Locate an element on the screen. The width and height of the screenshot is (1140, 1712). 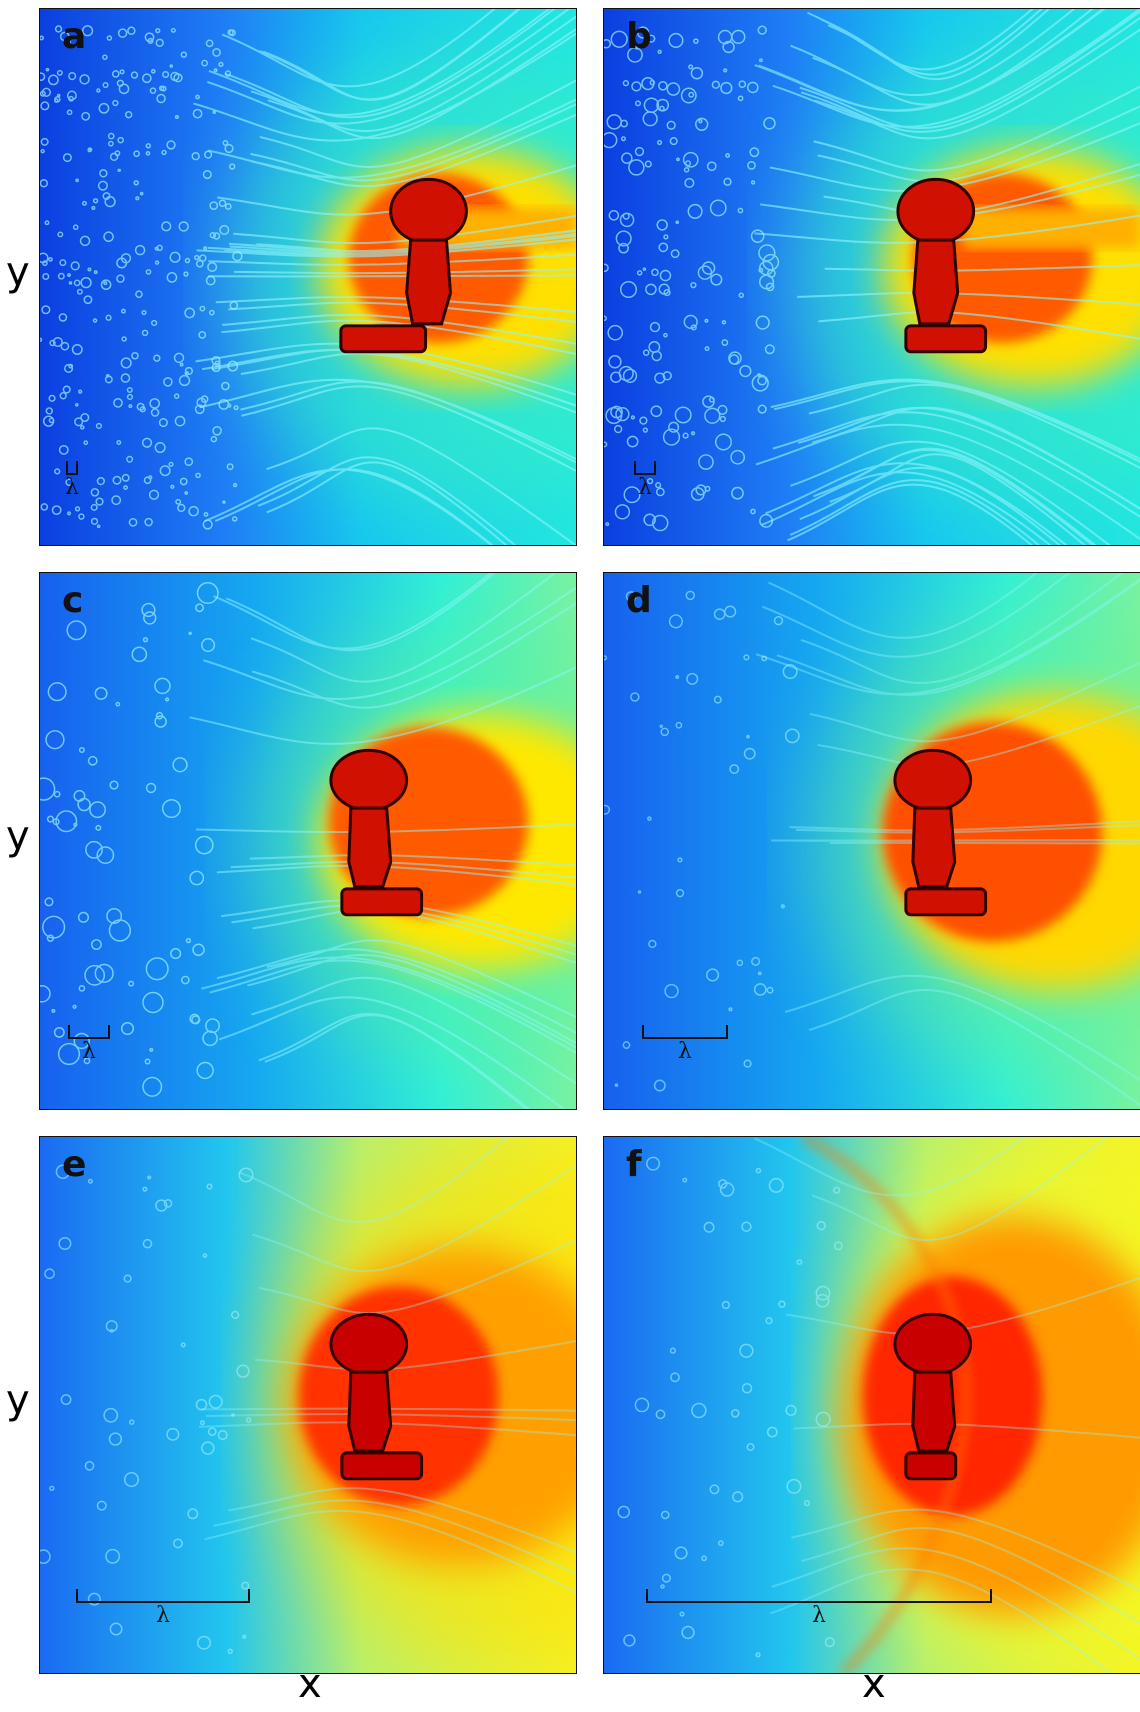
body-shape-e is located at coordinates (376, 1396).